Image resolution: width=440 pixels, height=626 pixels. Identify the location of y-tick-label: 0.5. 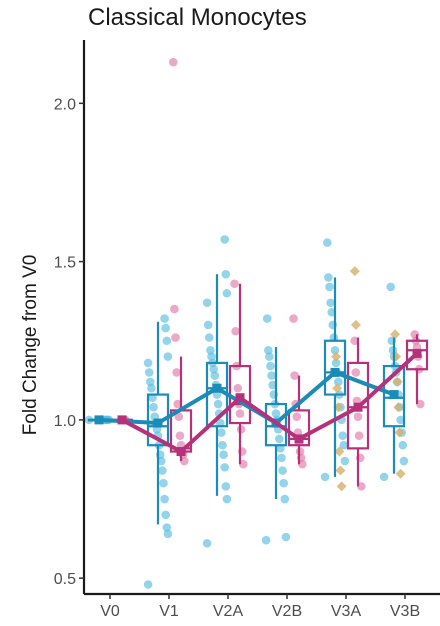
(65, 579).